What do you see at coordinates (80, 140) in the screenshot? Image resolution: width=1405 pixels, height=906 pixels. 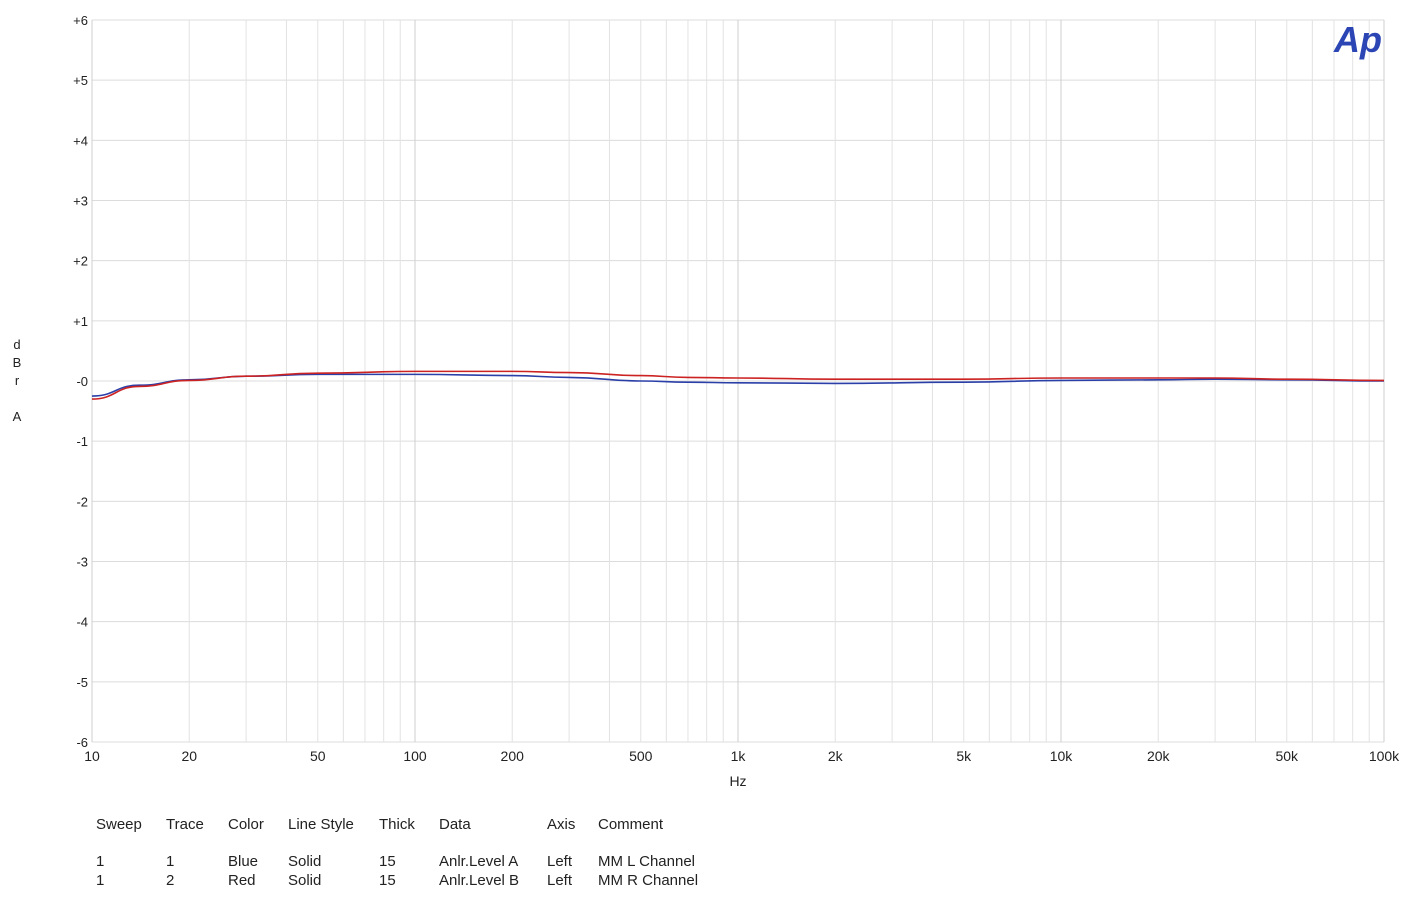 I see `y-tick-label: +4` at bounding box center [80, 140].